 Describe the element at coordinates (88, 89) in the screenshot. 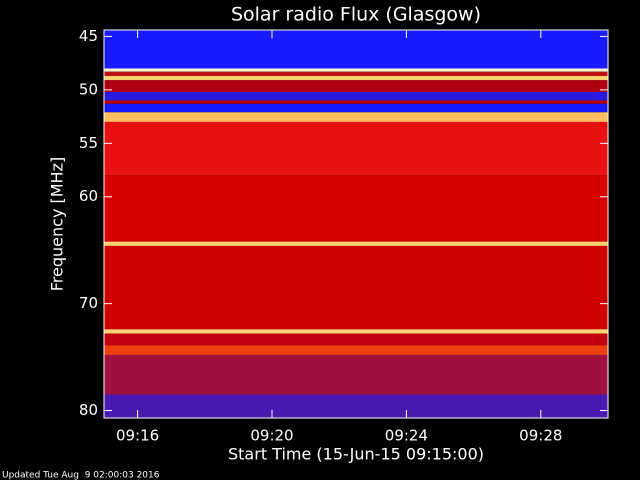

I see `y-tick-label: 50` at that location.